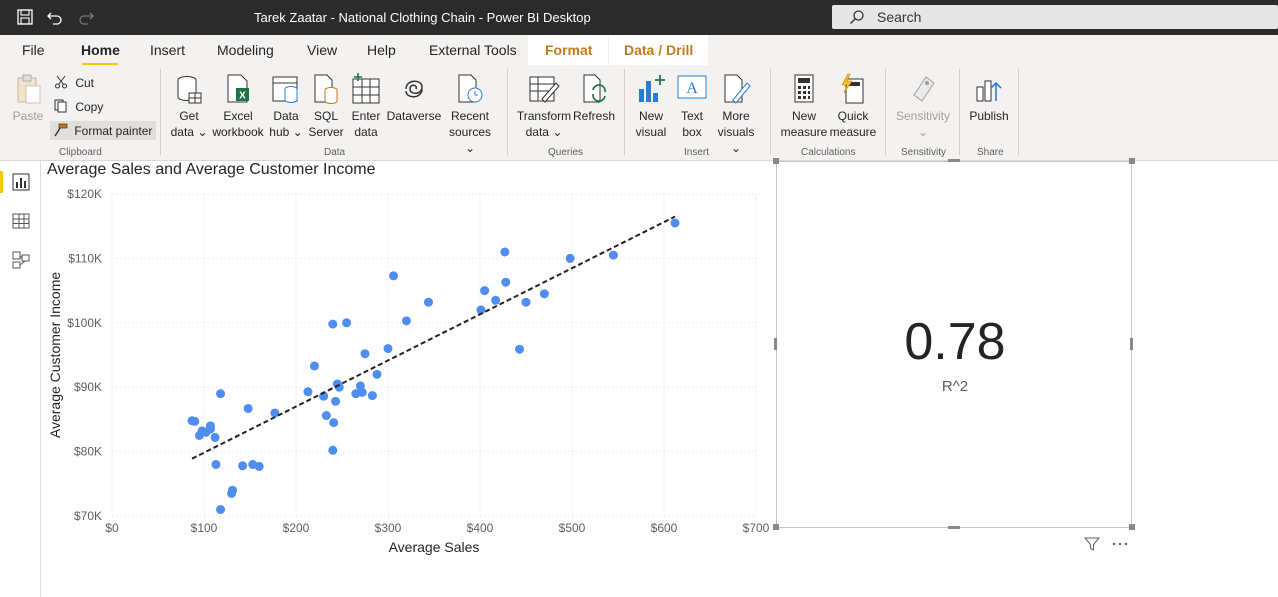 The image size is (1278, 597). Describe the element at coordinates (414, 116) in the screenshot. I see `dataverse-label: Dataverse` at that location.